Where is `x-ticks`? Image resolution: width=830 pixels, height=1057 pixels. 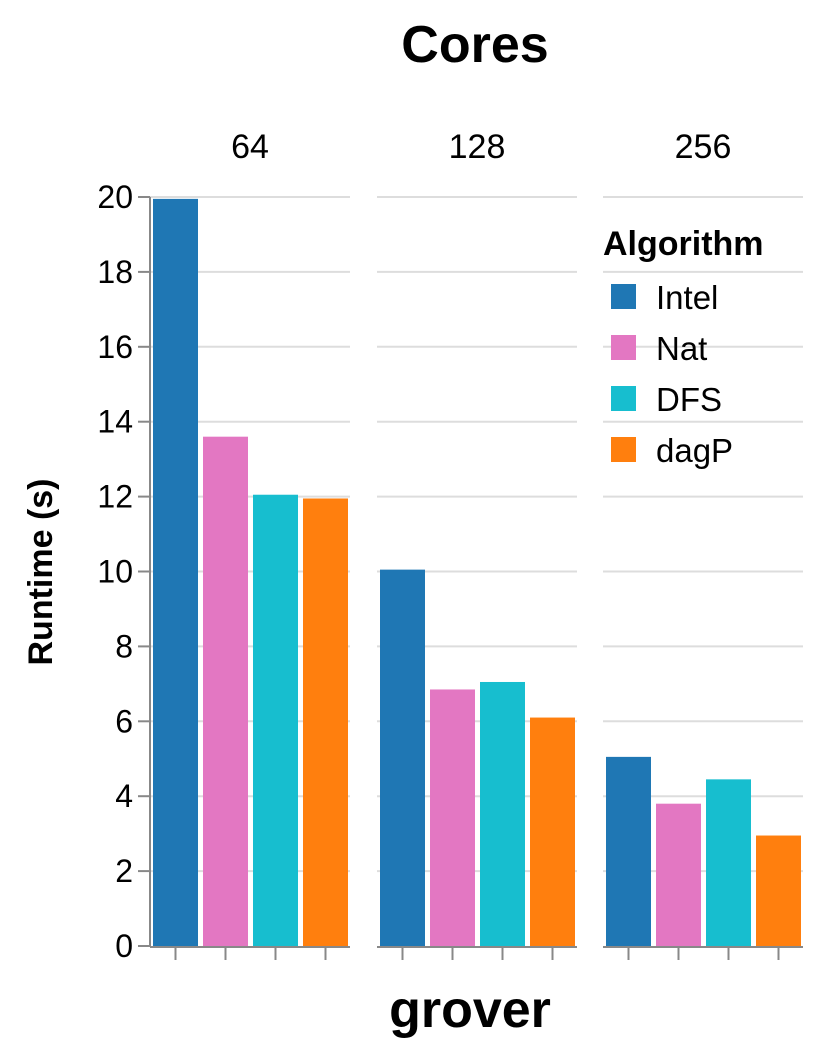 x-ticks is located at coordinates (476, 953).